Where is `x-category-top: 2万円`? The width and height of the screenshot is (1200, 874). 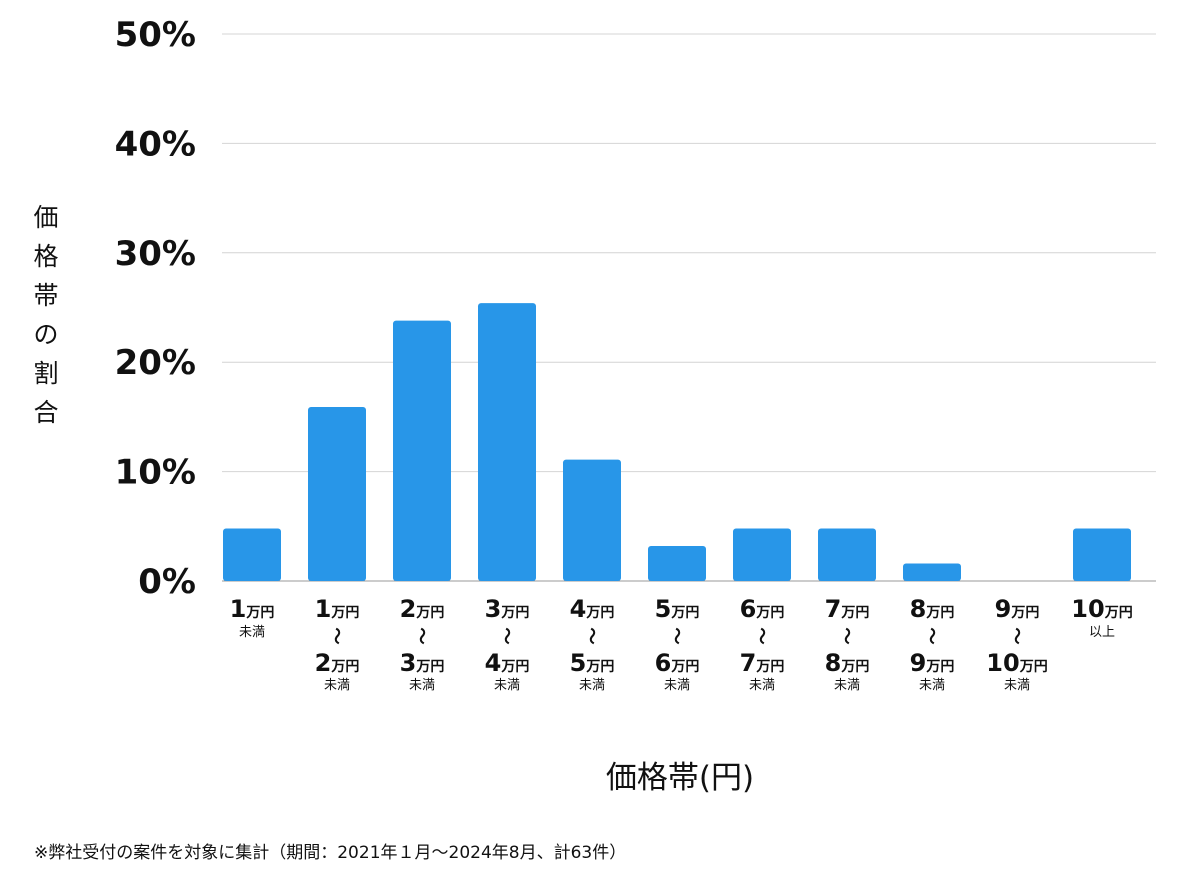
x-category-top: 2万円 is located at coordinates (422, 609).